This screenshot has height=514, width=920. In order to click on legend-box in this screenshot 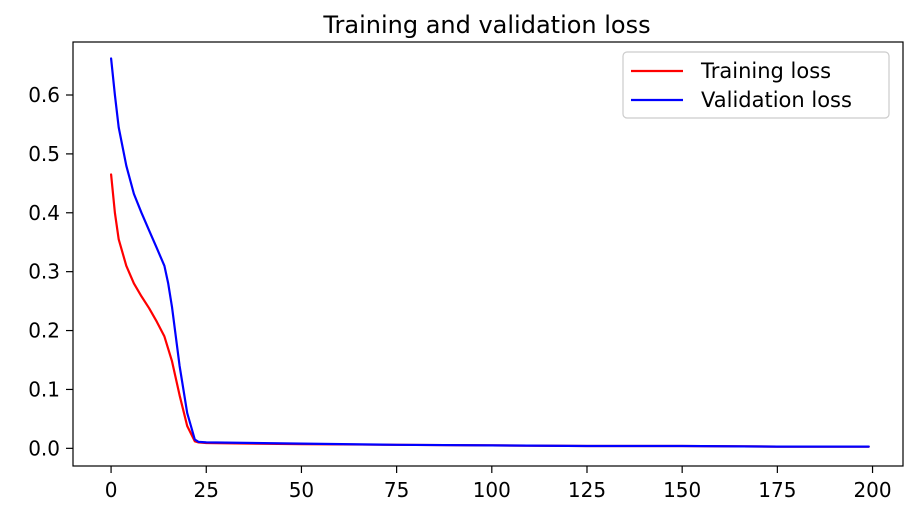, I will do `click(756, 85)`.